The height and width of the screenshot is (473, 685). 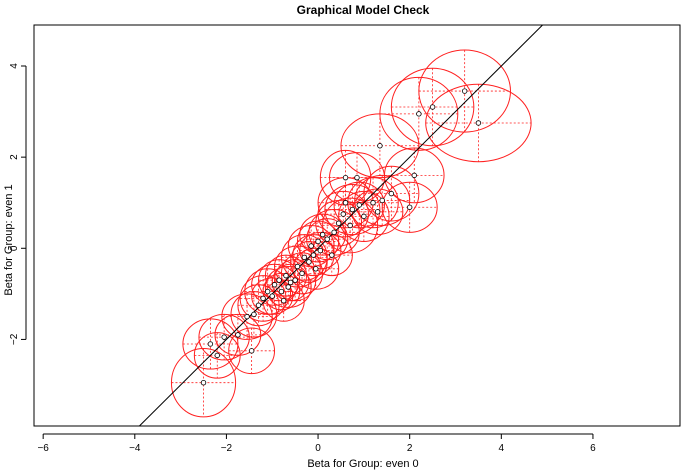 I want to click on ellipse-outline, so click(x=464, y=91).